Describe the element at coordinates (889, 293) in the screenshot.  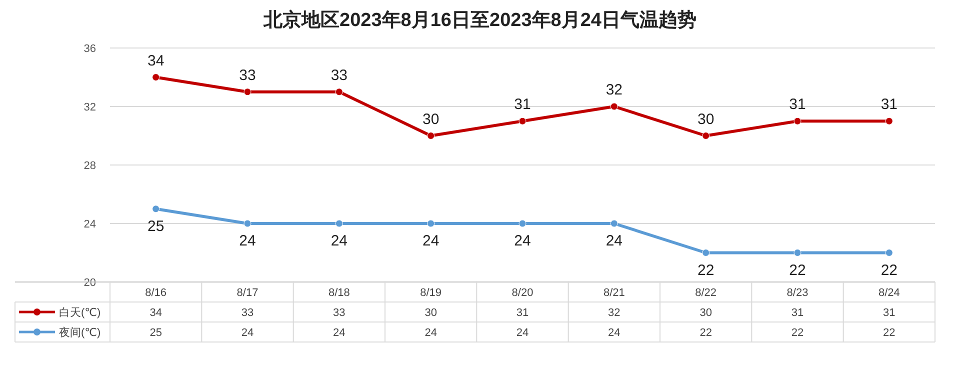
I see `x-tick-label: 8/24` at that location.